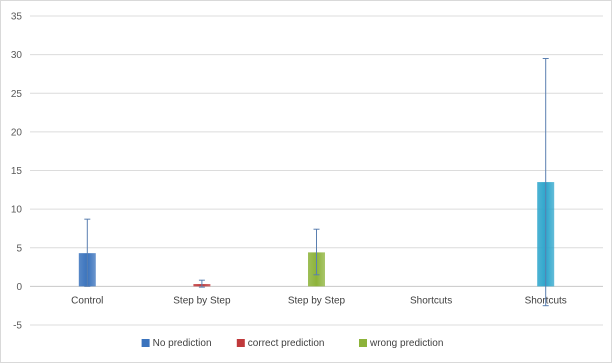 This screenshot has width=612, height=363. What do you see at coordinates (17, 171) in the screenshot?
I see `y-tick-label: 15` at bounding box center [17, 171].